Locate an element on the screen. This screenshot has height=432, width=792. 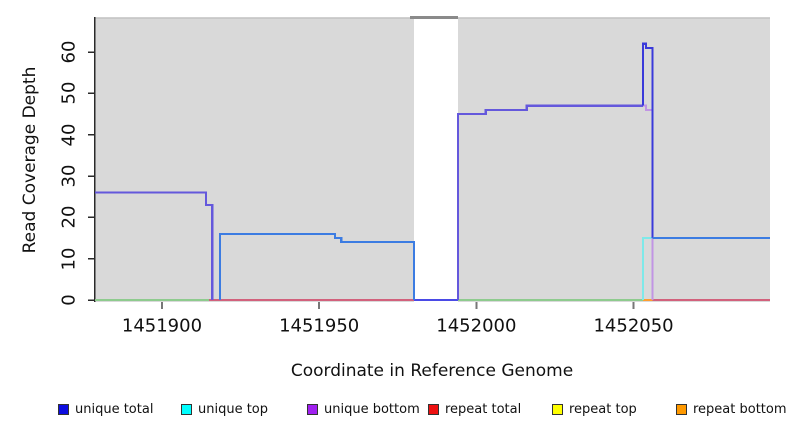
x-axis-title: Coordinate in Reference Genome is located at coordinates (432, 371).